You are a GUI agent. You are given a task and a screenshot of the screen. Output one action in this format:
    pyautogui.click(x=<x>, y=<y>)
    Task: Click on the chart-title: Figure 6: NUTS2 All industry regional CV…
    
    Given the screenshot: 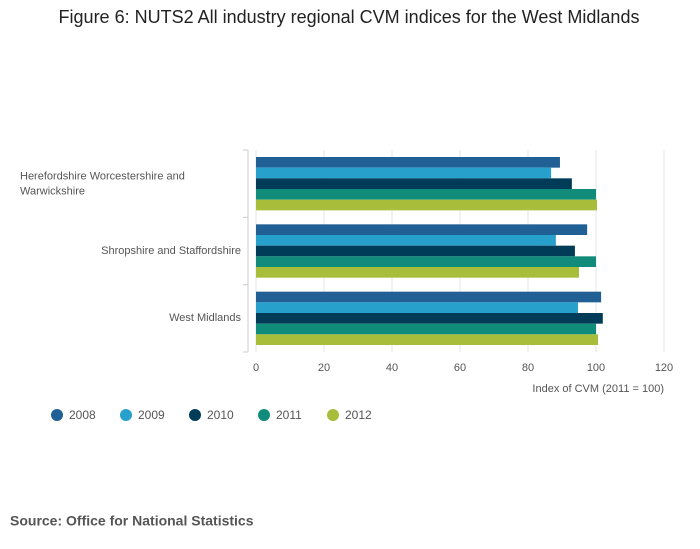 What is the action you would take?
    pyautogui.click(x=349, y=17)
    